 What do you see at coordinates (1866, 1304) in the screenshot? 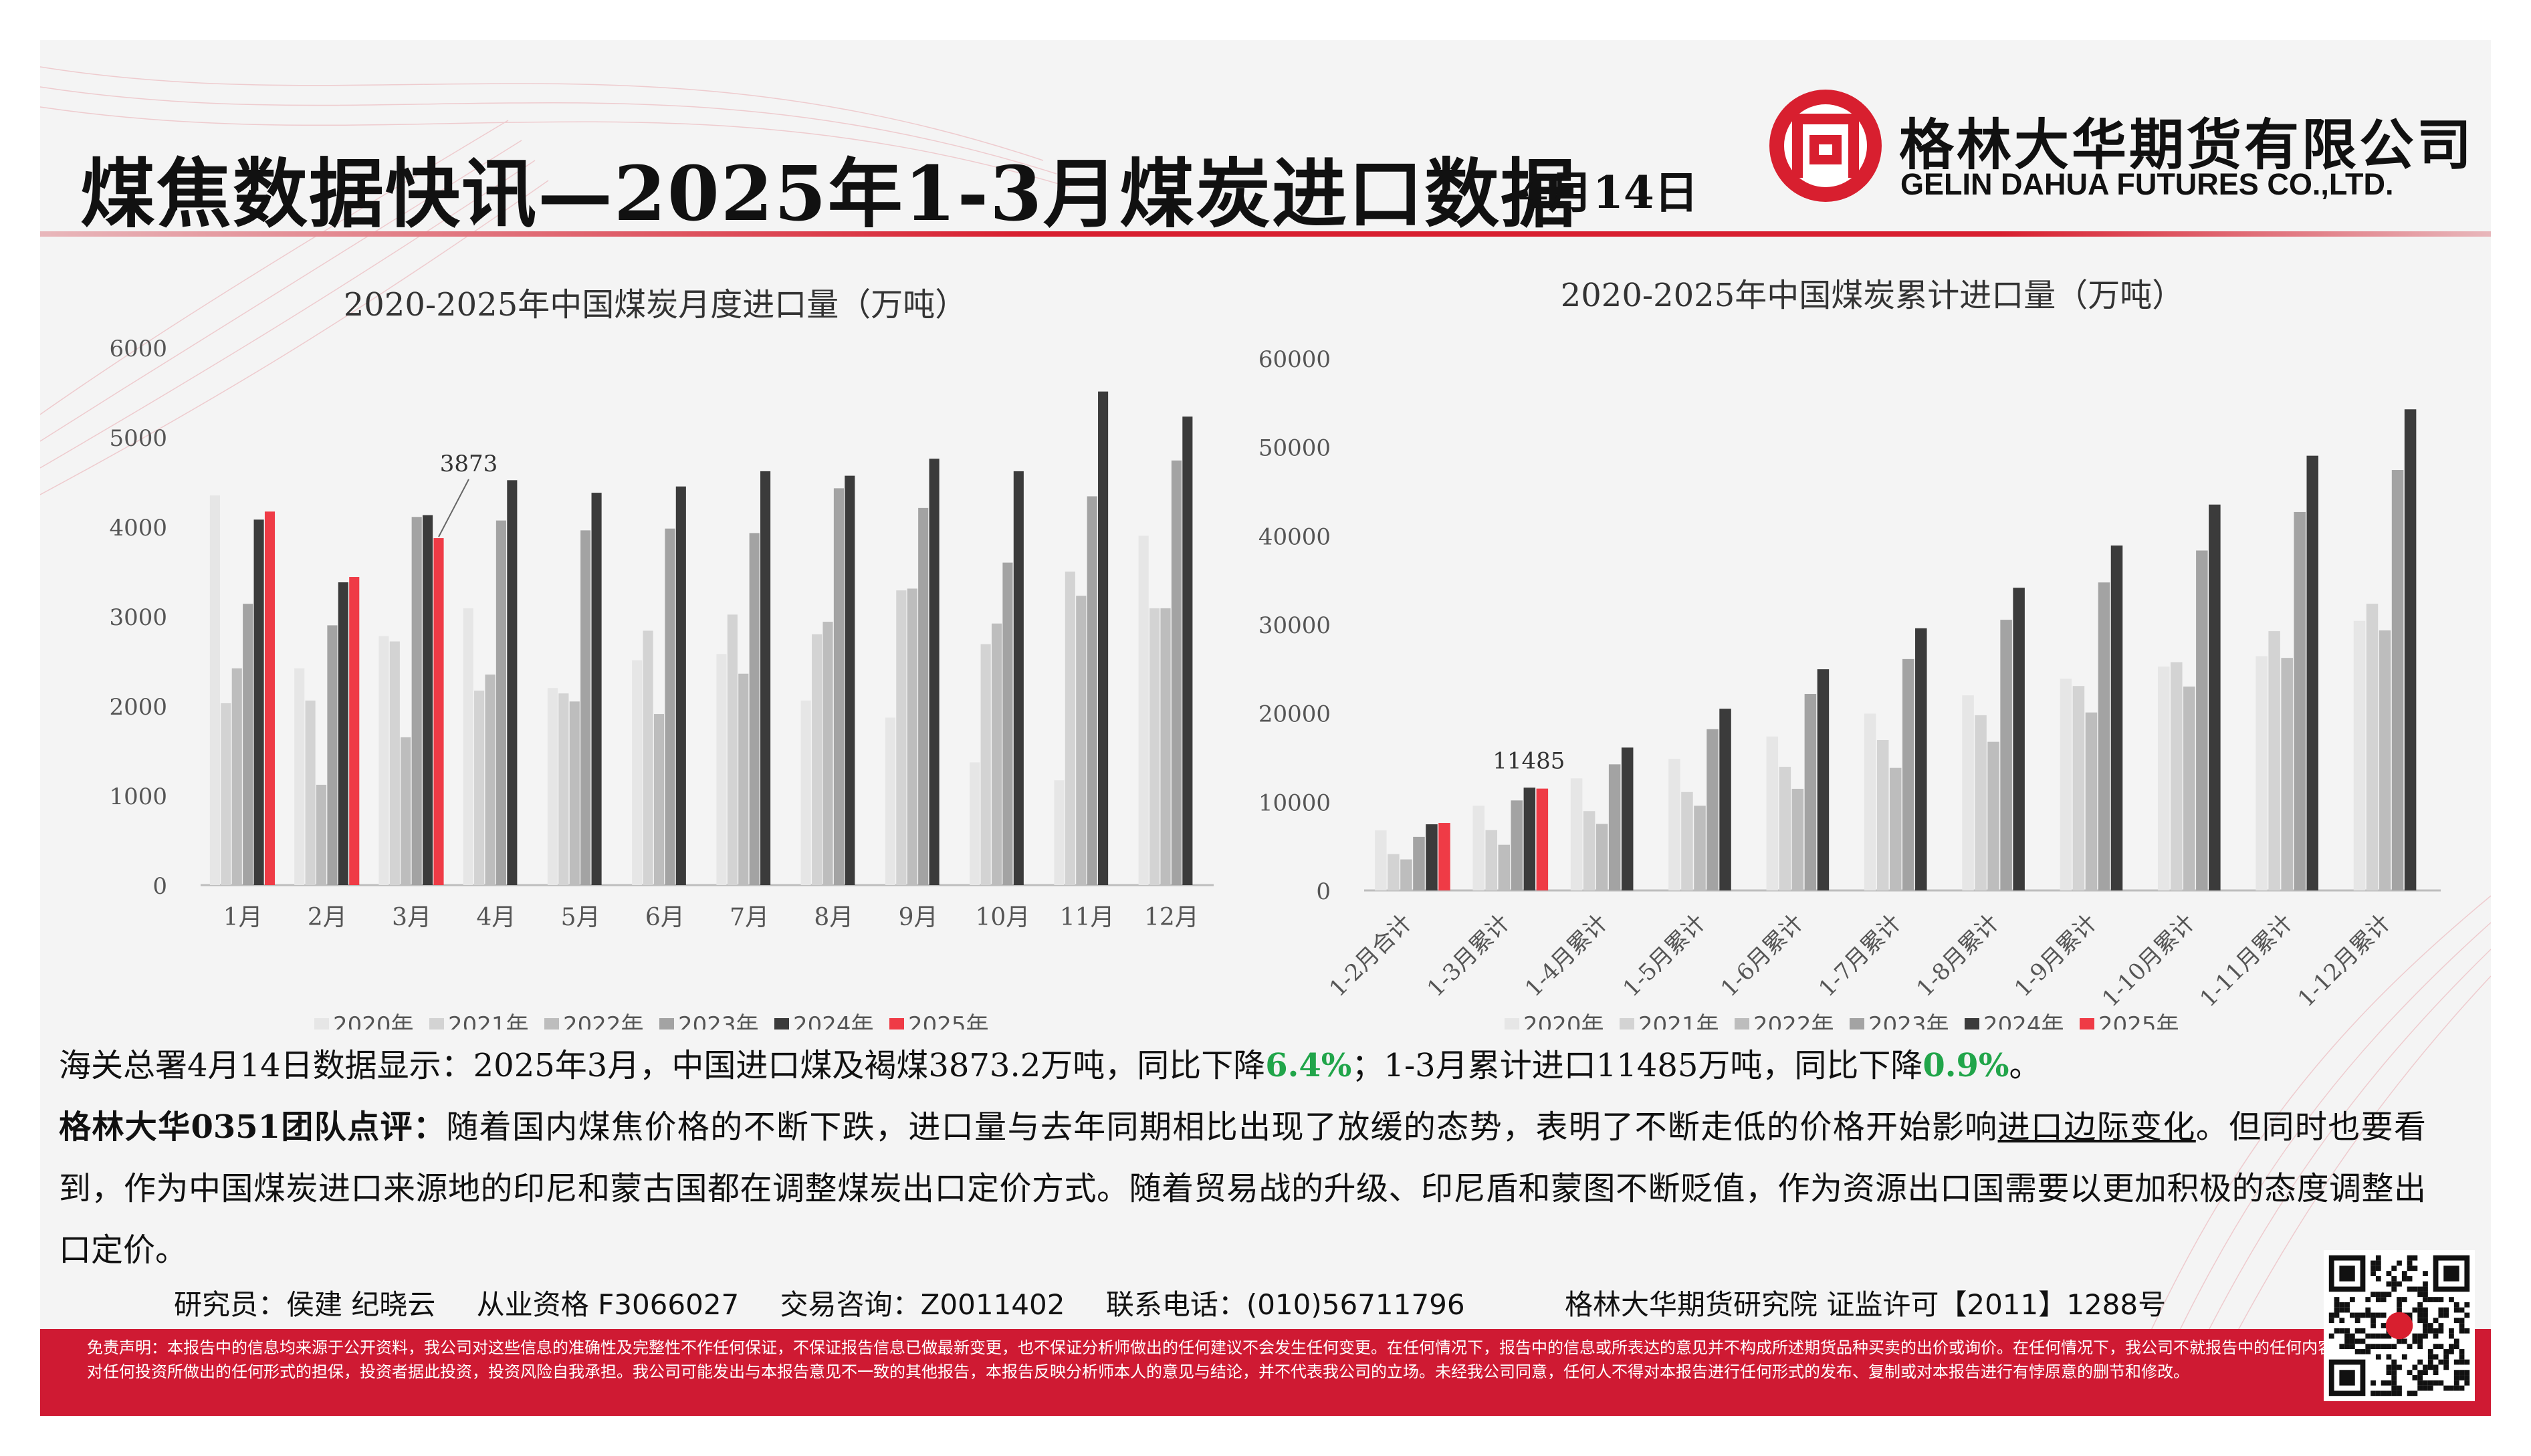
I see `footer-institute: 格林大华期货研究院 证监许可【2011】1288号` at bounding box center [1866, 1304].